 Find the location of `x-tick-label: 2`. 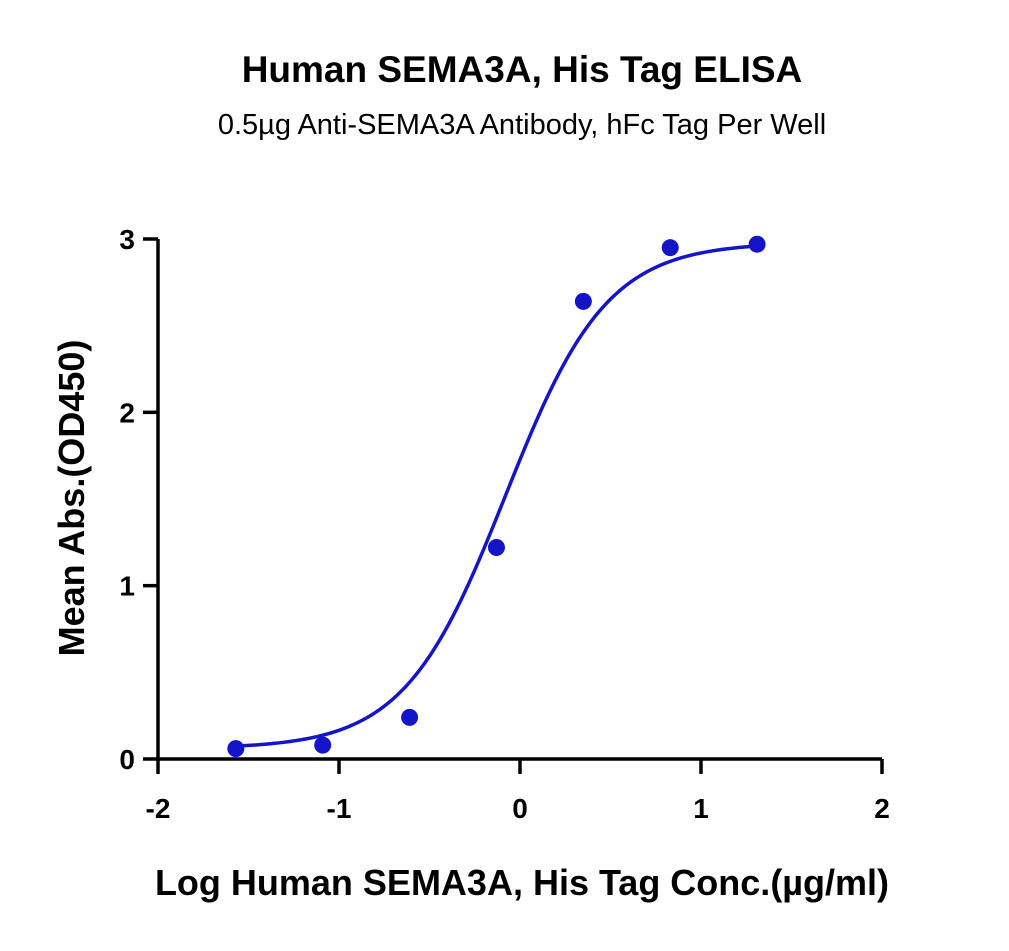

x-tick-label: 2 is located at coordinates (882, 808).